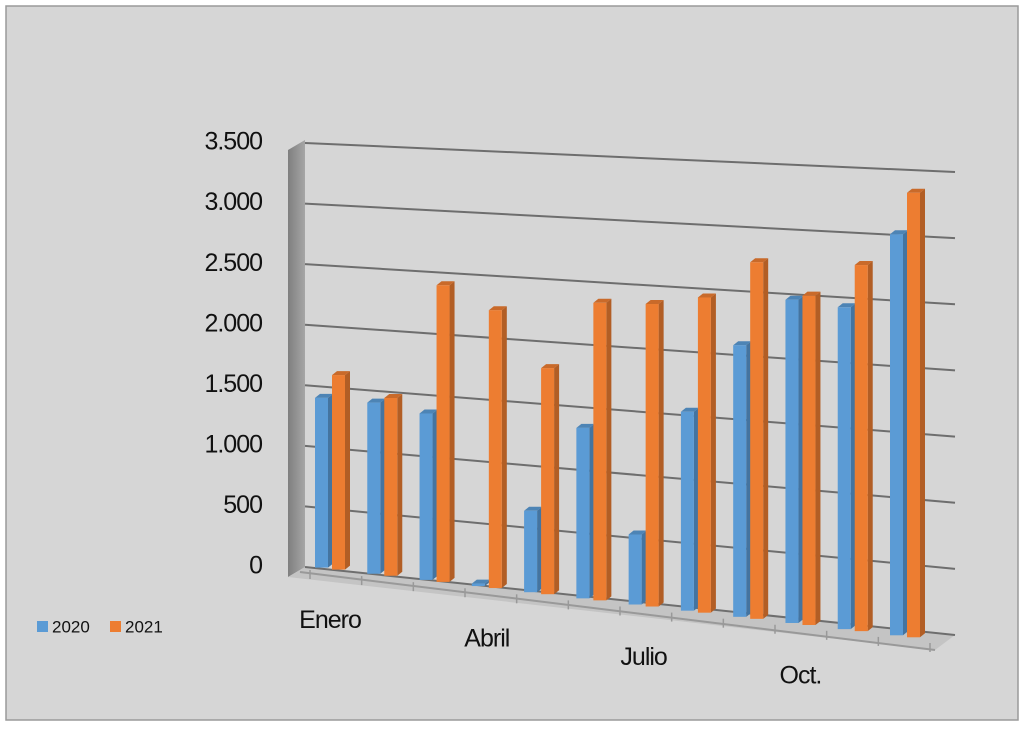 This screenshot has height=731, width=1024. What do you see at coordinates (233, 444) in the screenshot?
I see `y-tick-label: 1.000` at bounding box center [233, 444].